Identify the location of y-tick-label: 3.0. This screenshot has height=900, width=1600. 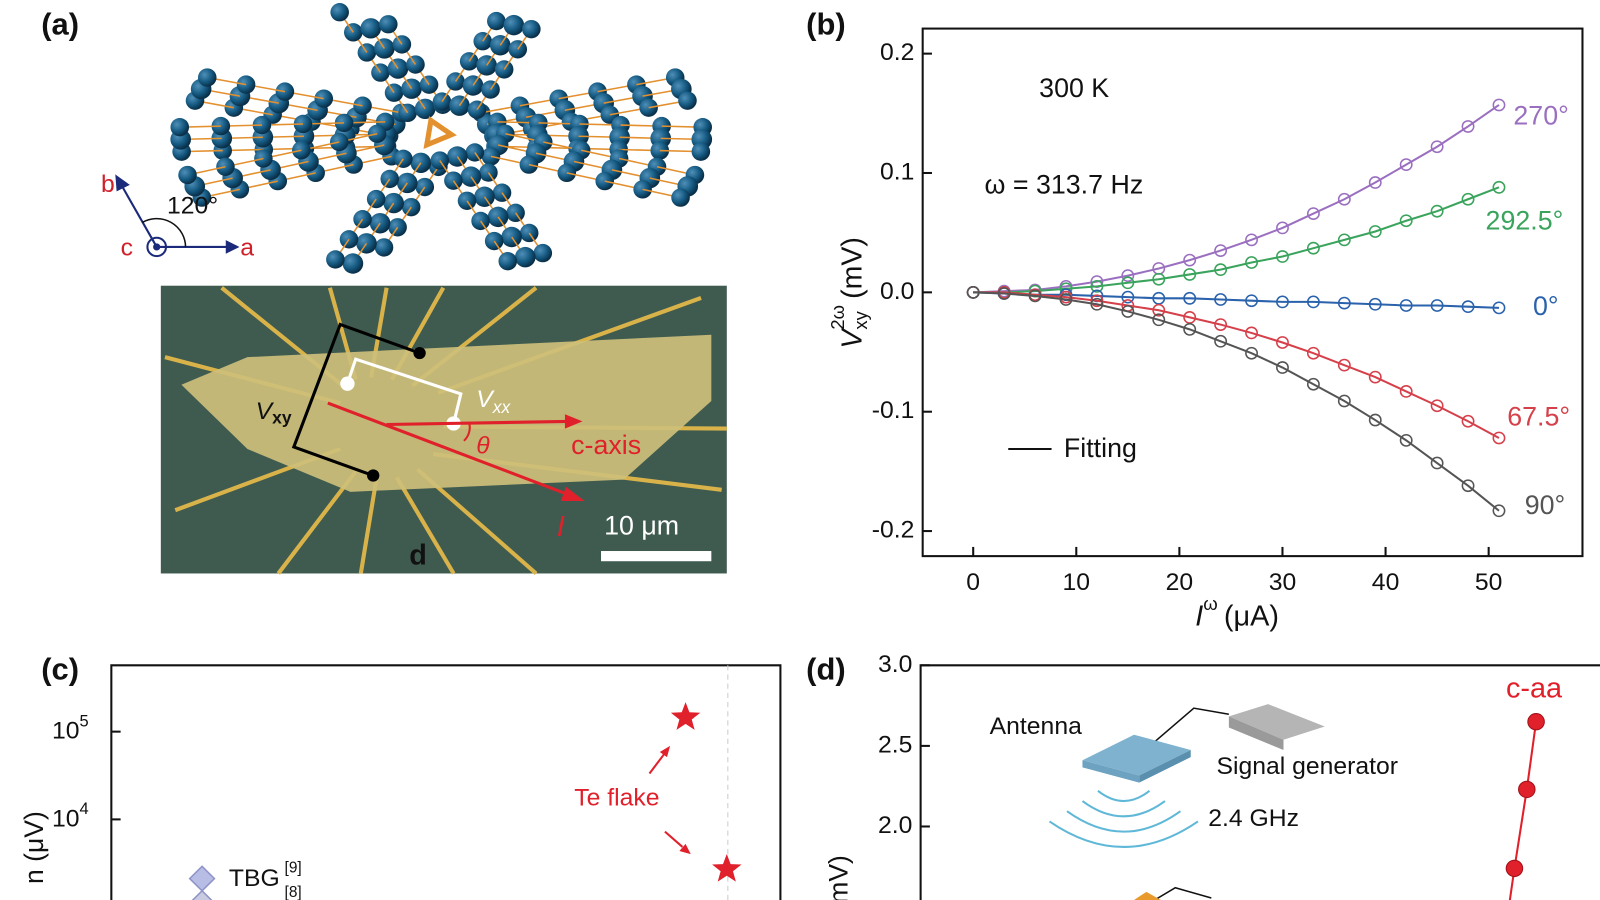
(895, 664).